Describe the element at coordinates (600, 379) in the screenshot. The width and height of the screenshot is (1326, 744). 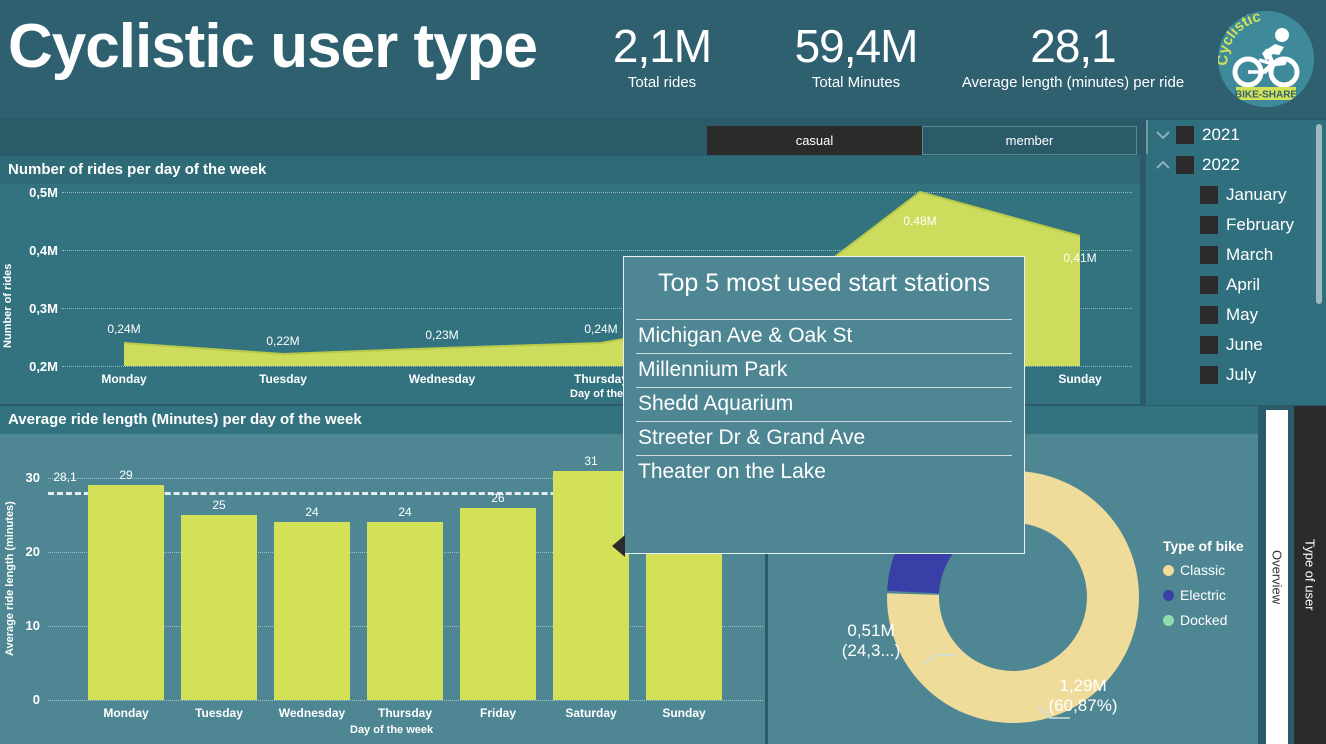
I see `rides-x-label-thursday: Thursday` at that location.